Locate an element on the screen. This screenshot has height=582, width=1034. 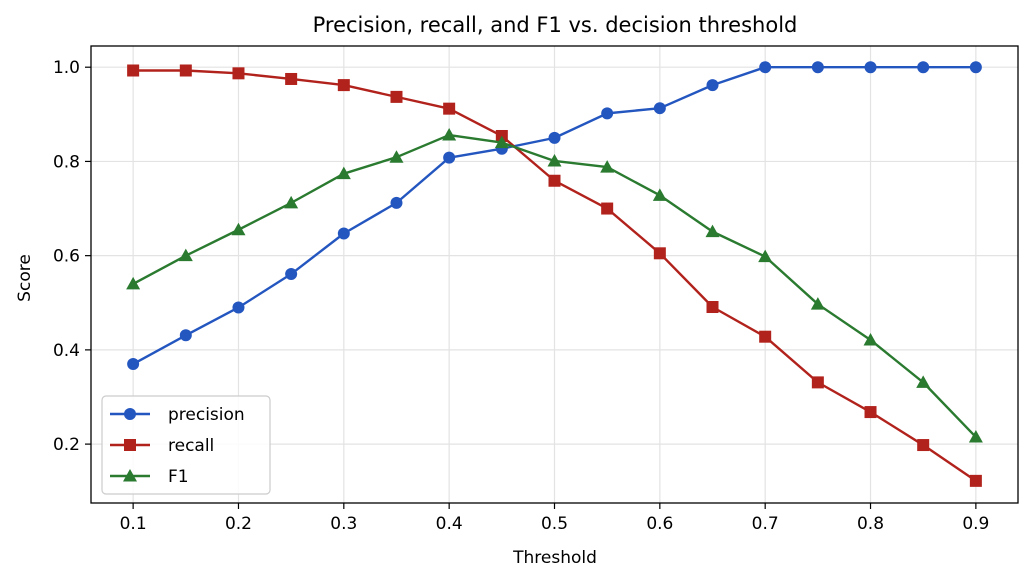
y-tick-label: 0.8 is located at coordinates (66, 162).